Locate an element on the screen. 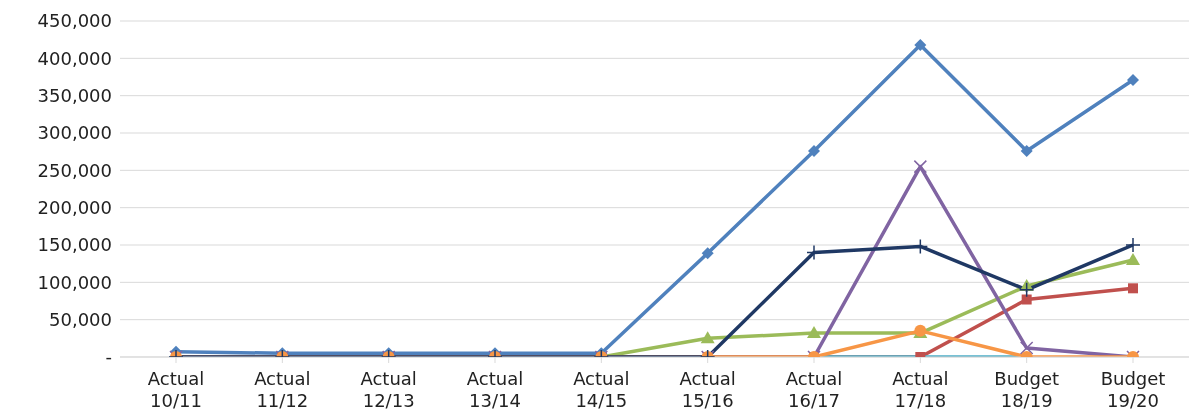 This screenshot has height=417, width=1199. y-tick-label: 350,000 is located at coordinates (74, 96).